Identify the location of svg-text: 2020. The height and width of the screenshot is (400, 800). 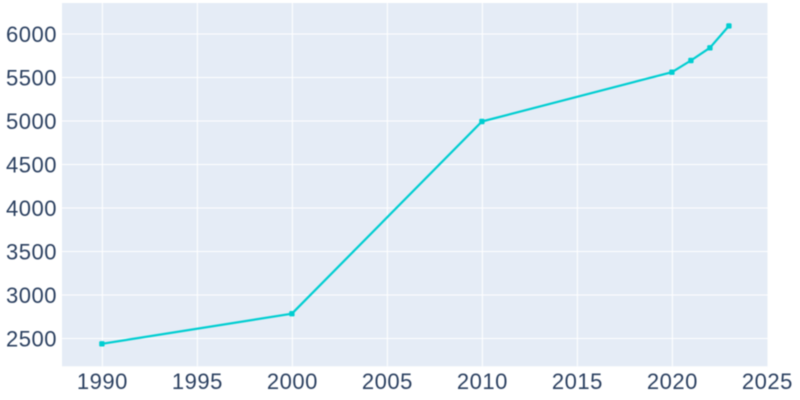
(672, 381).